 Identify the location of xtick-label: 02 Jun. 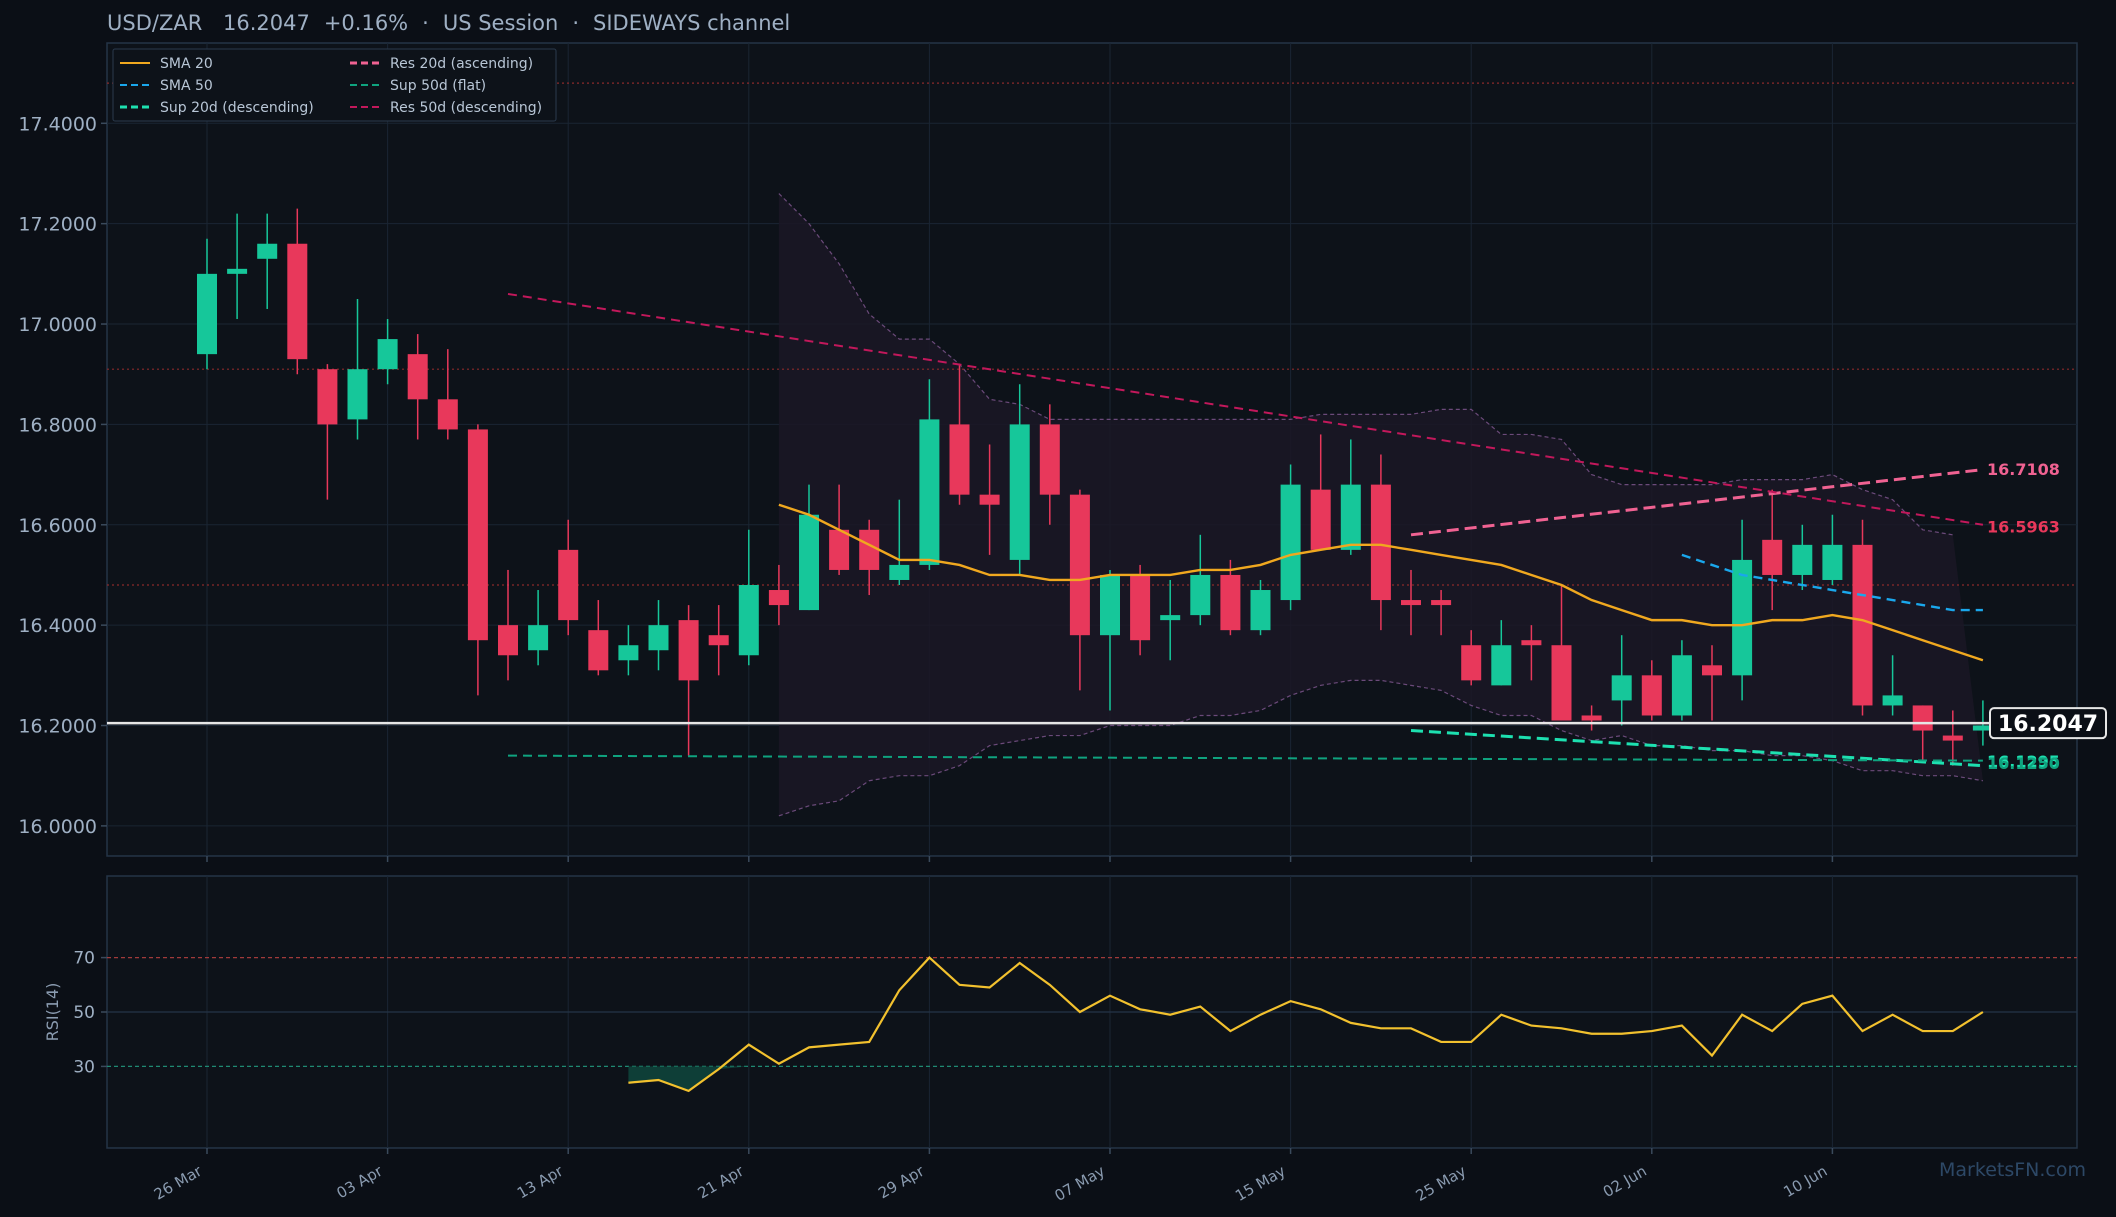
(1625, 1181).